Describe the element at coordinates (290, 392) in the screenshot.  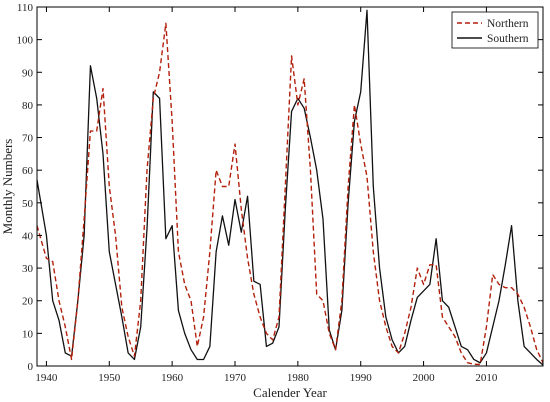
I see `x-axis-title: Calender Year` at that location.